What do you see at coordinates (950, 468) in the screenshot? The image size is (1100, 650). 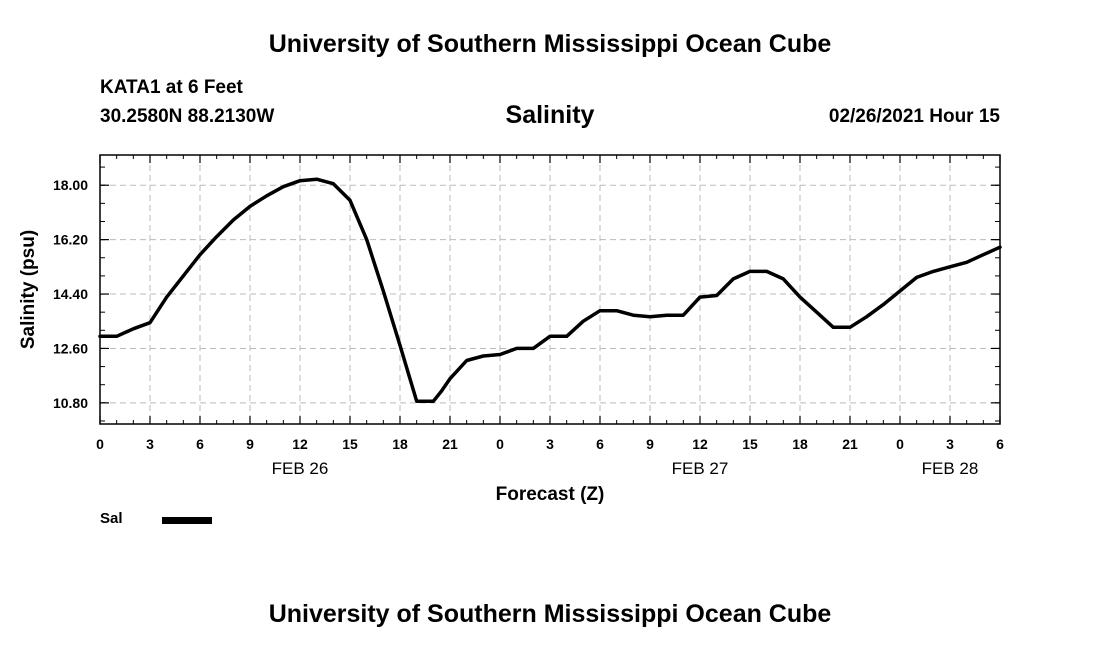 I see `date-label: FEB 28` at bounding box center [950, 468].